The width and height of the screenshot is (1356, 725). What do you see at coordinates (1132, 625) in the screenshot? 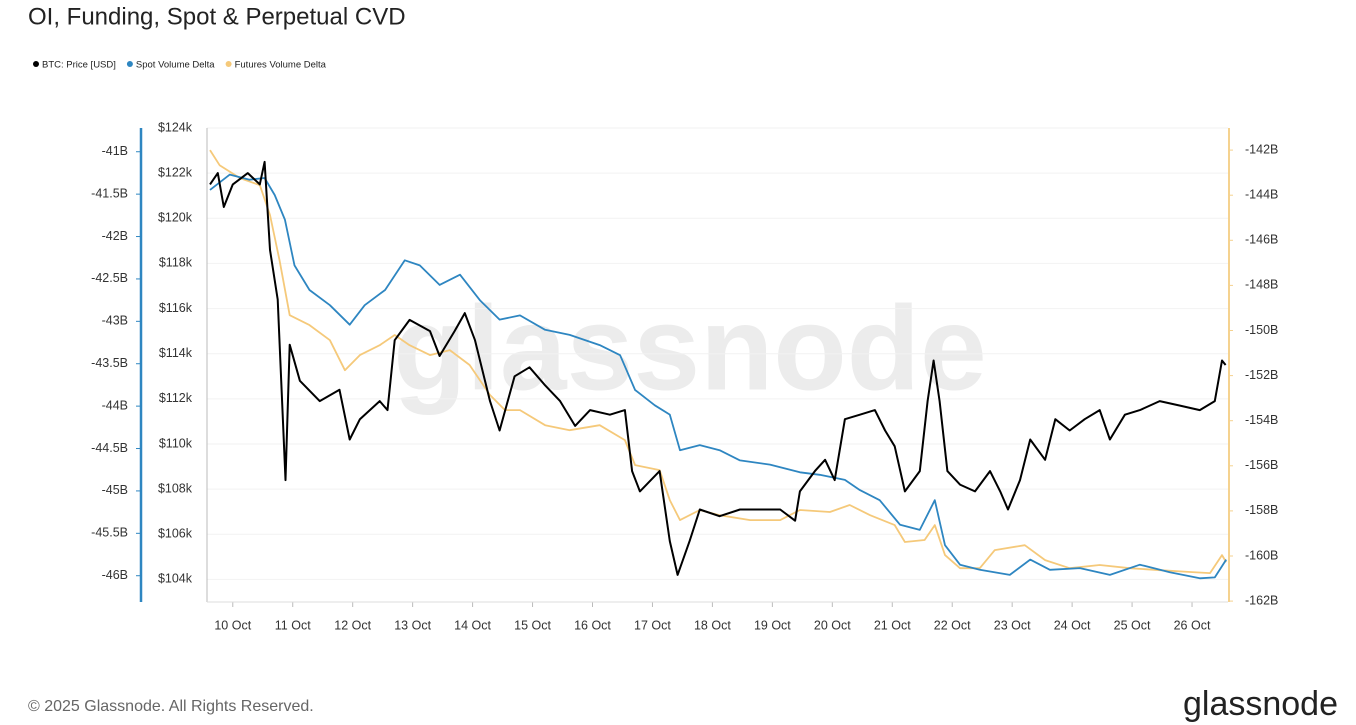
I see `x-tick-label: 25 Oct` at bounding box center [1132, 625].